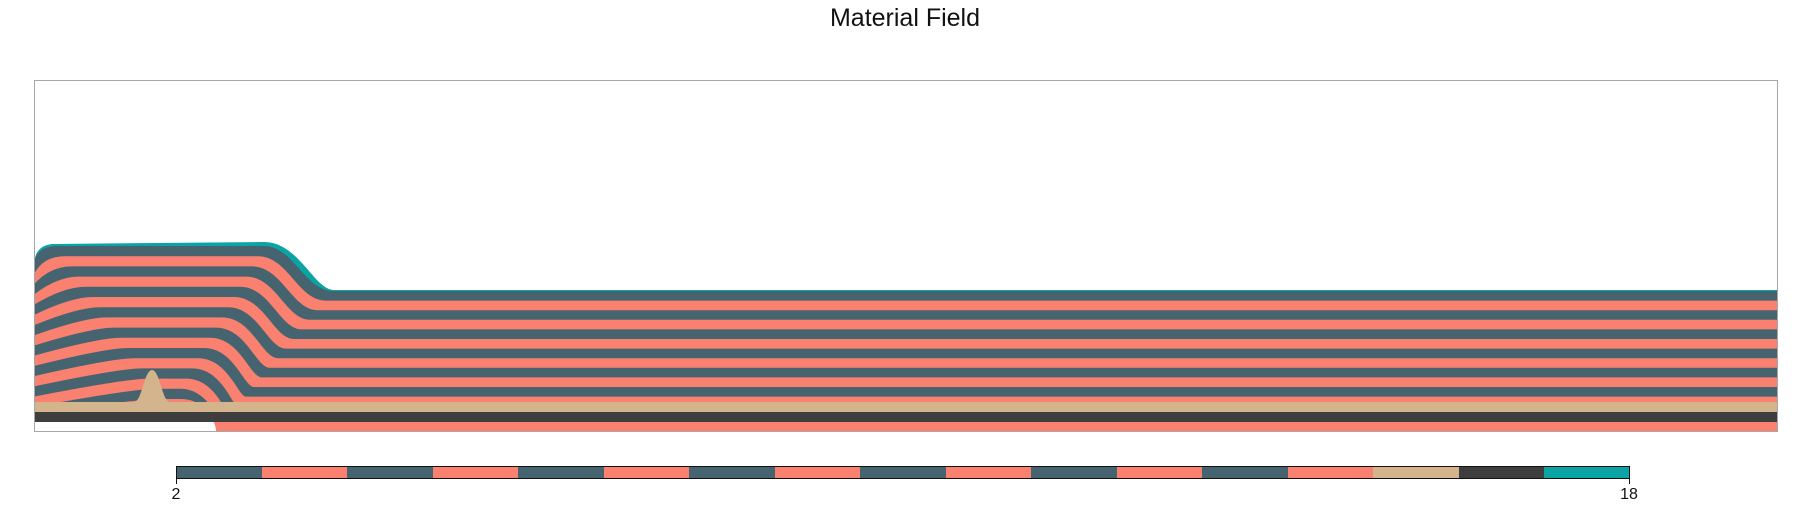  Describe the element at coordinates (906, 391) in the screenshot. I see `tan-base-layer` at that location.